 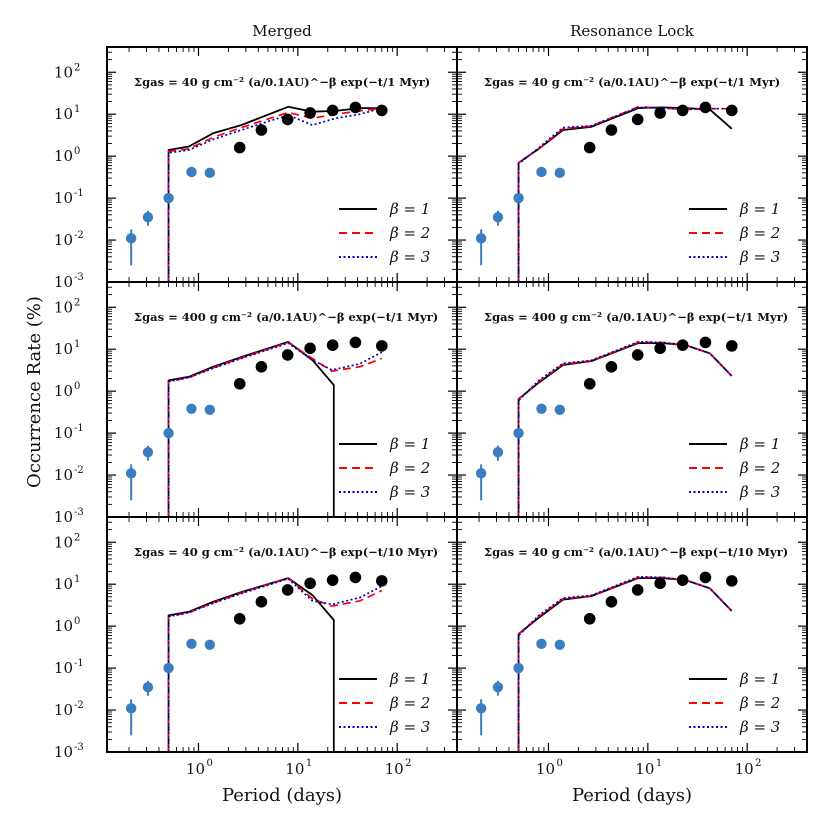 I want to click on y-tick-exponent: 0, so click(x=77, y=151).